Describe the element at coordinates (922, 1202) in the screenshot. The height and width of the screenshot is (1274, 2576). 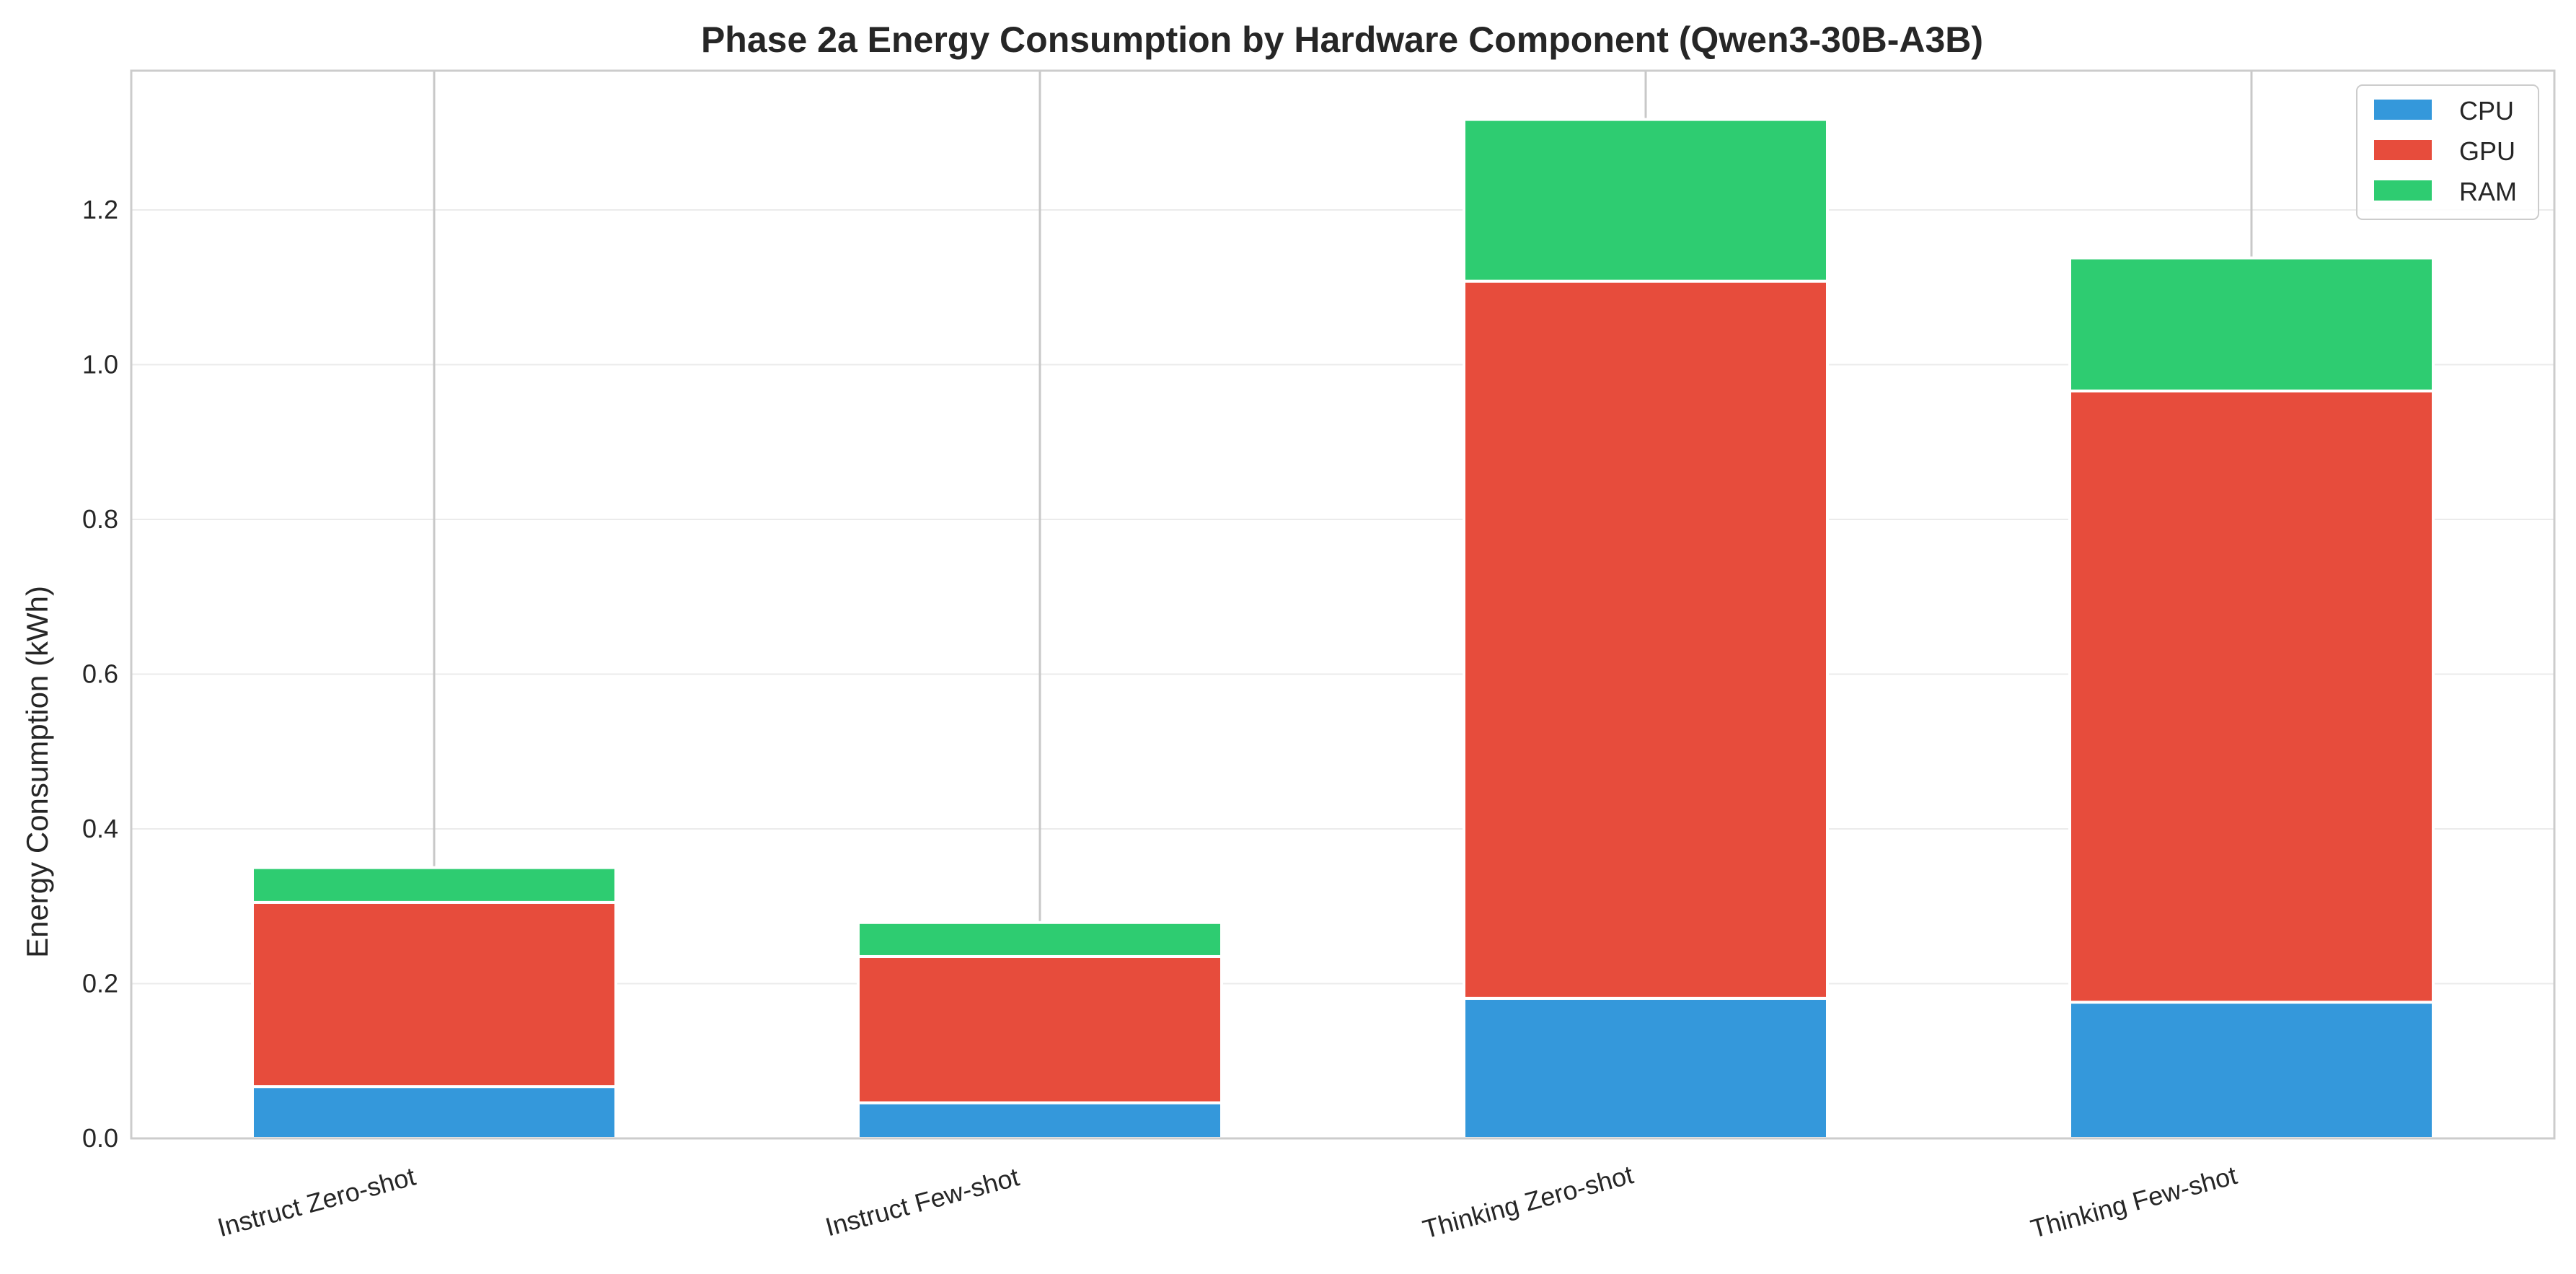
I see `x-tick-label: Instruct Few-shot` at that location.